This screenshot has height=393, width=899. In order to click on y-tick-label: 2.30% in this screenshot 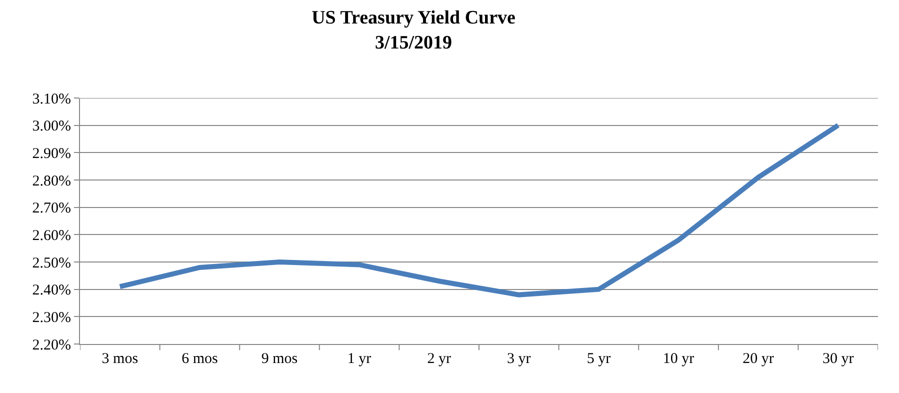, I will do `click(51, 318)`.